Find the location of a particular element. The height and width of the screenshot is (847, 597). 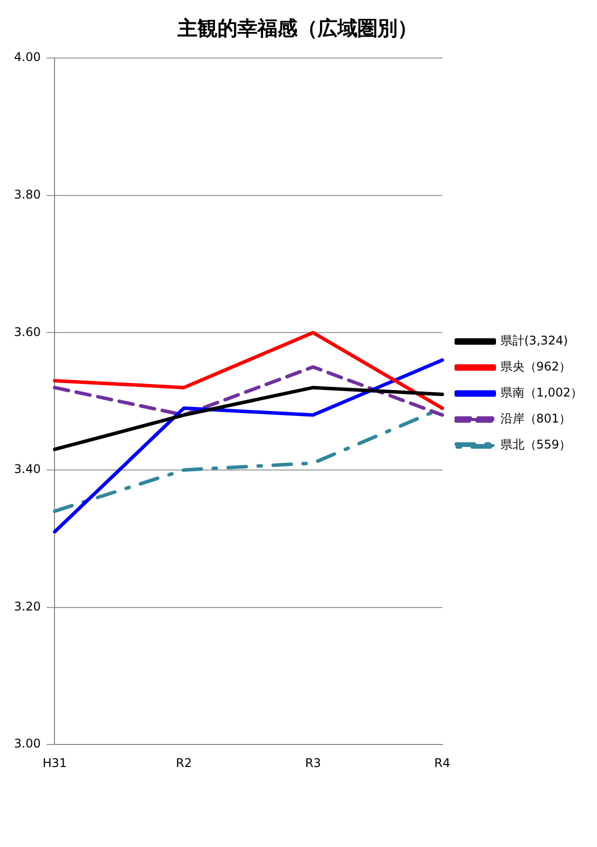

legend-label: 県南（1,002） is located at coordinates (541, 393).